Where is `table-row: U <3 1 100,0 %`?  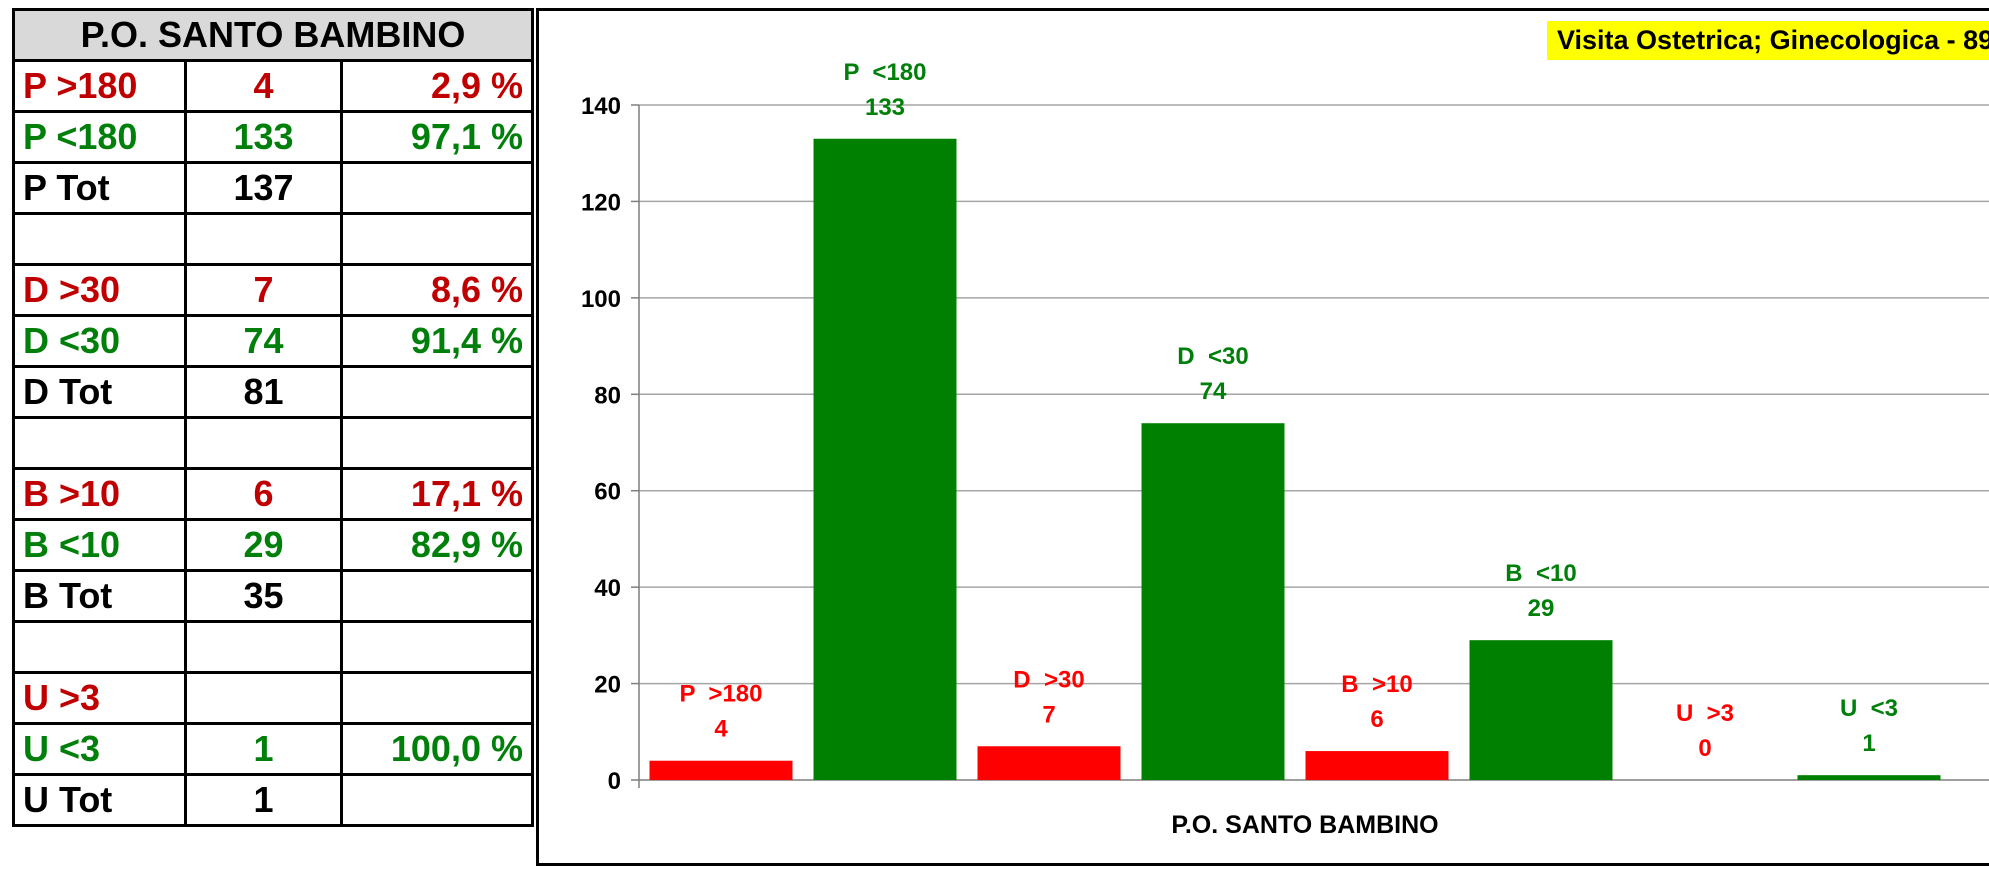
table-row: U <3 1 100,0 % is located at coordinates (273, 749).